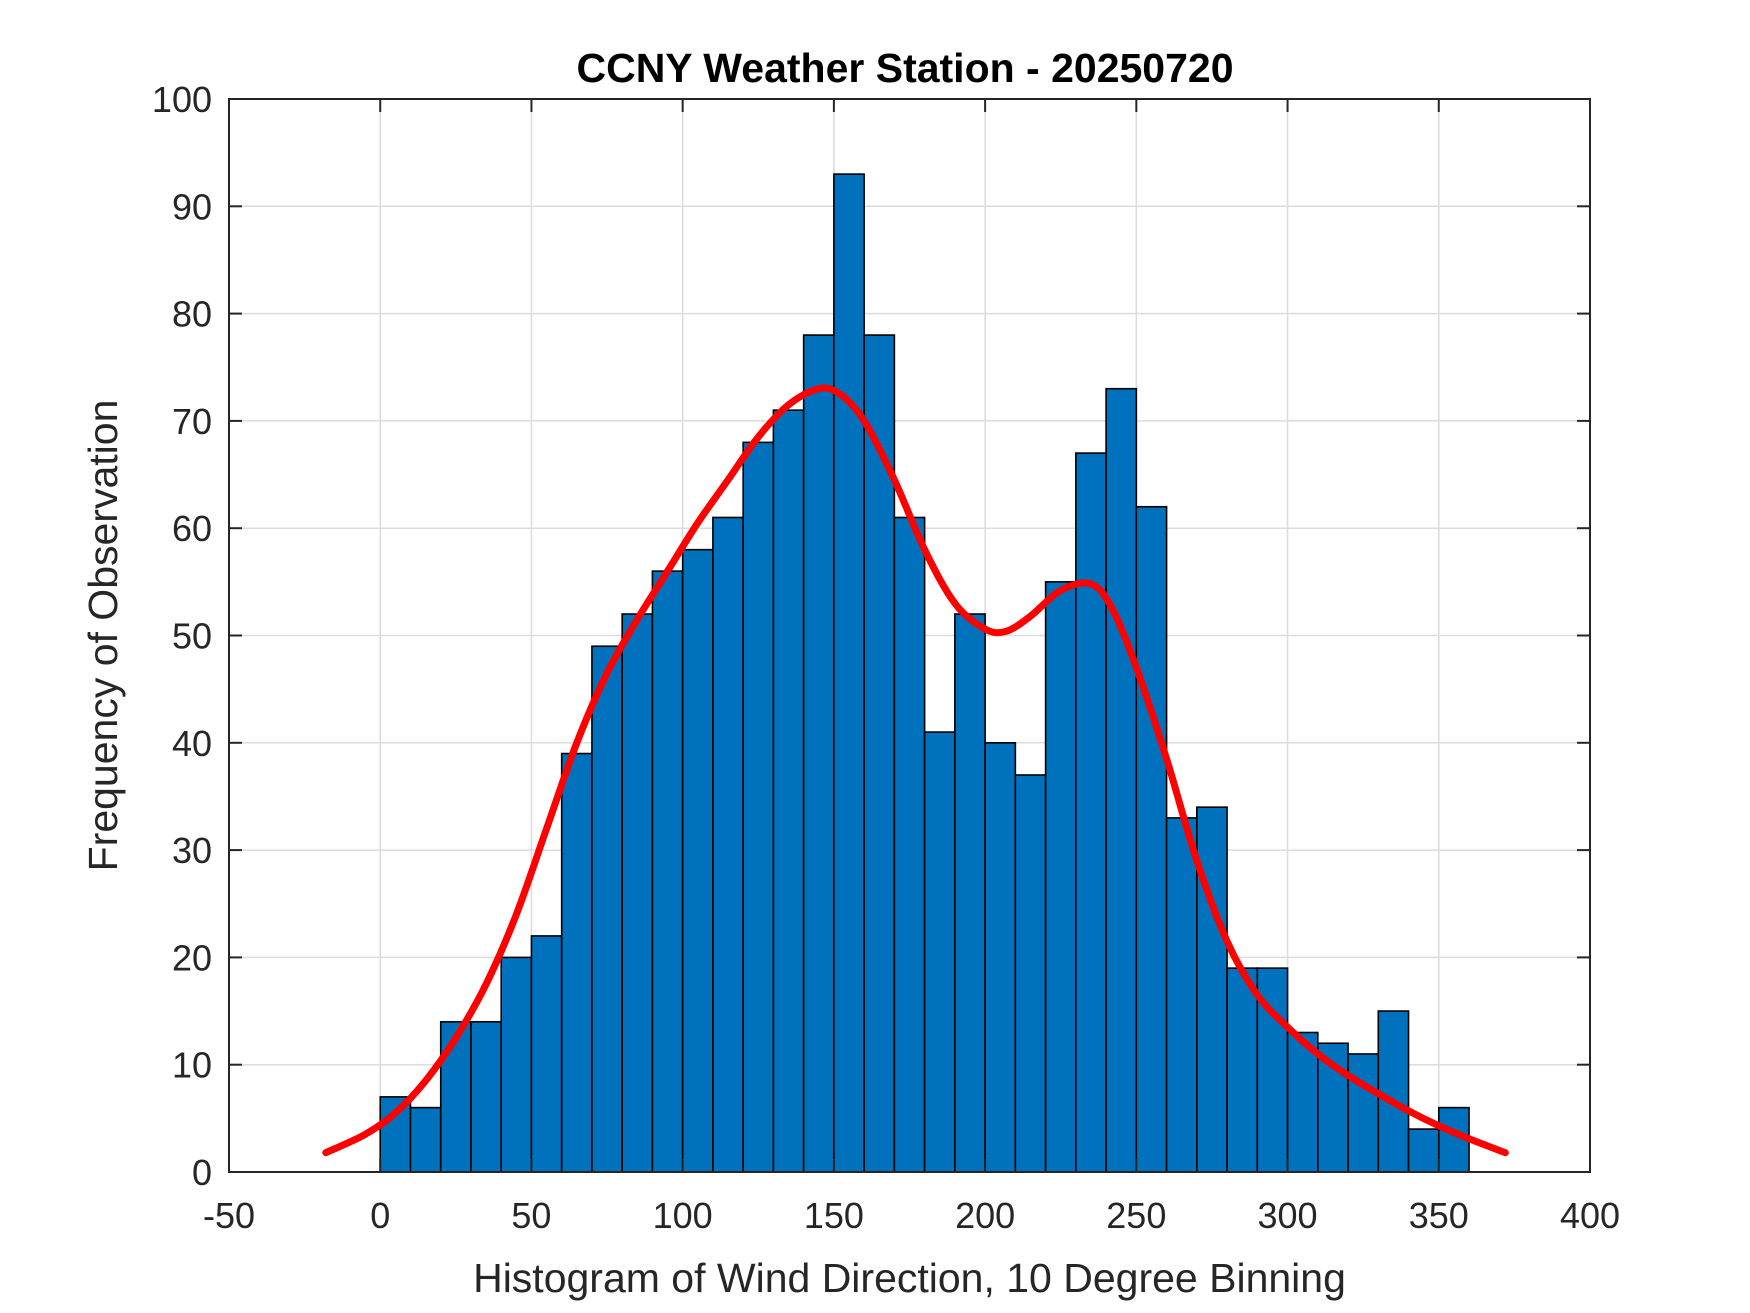  I want to click on y-tick-label: 10, so click(192, 1065).